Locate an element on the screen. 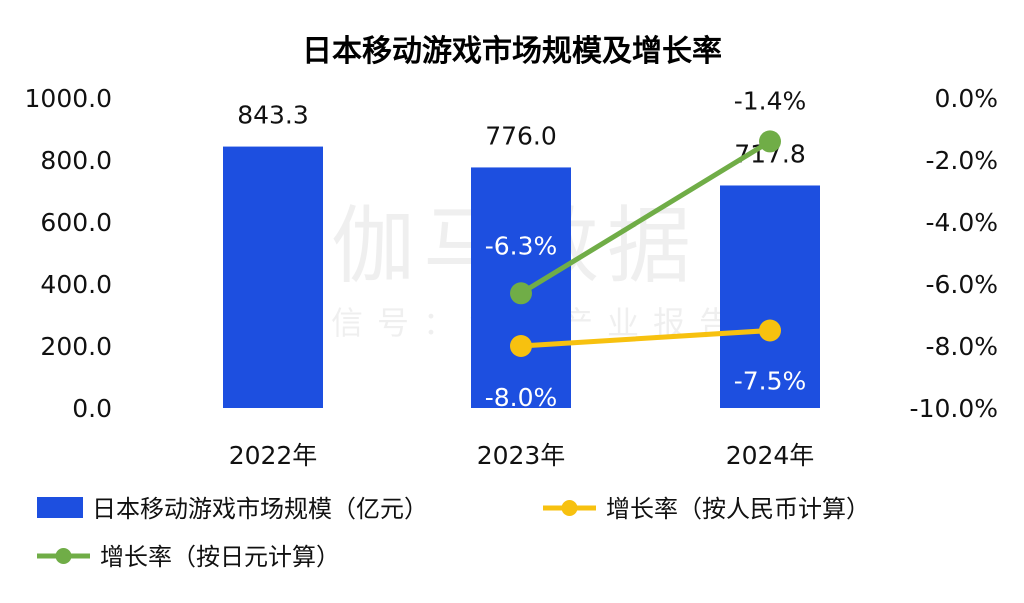 This screenshot has height=603, width=1024. right-tick-label: -10.0% is located at coordinates (954, 408).